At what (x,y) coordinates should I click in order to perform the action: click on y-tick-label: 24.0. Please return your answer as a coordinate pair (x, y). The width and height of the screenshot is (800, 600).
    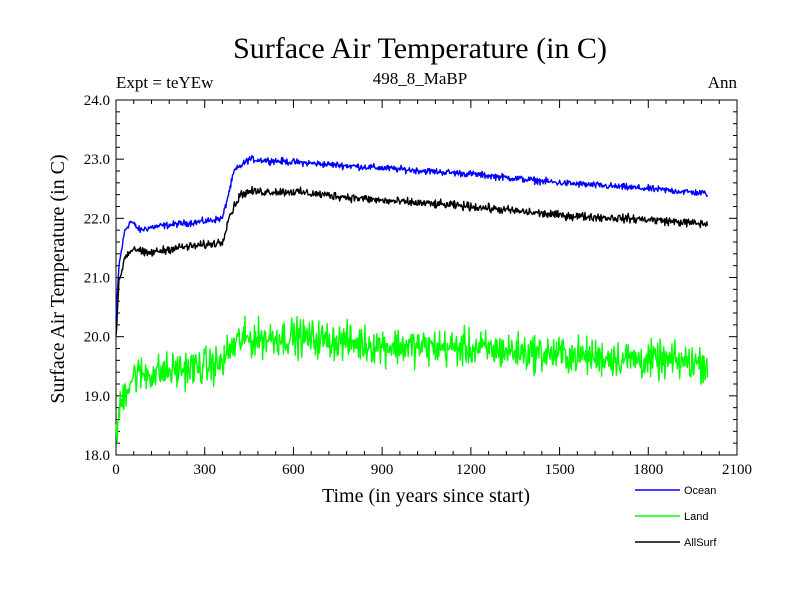
    Looking at the image, I should click on (97, 101).